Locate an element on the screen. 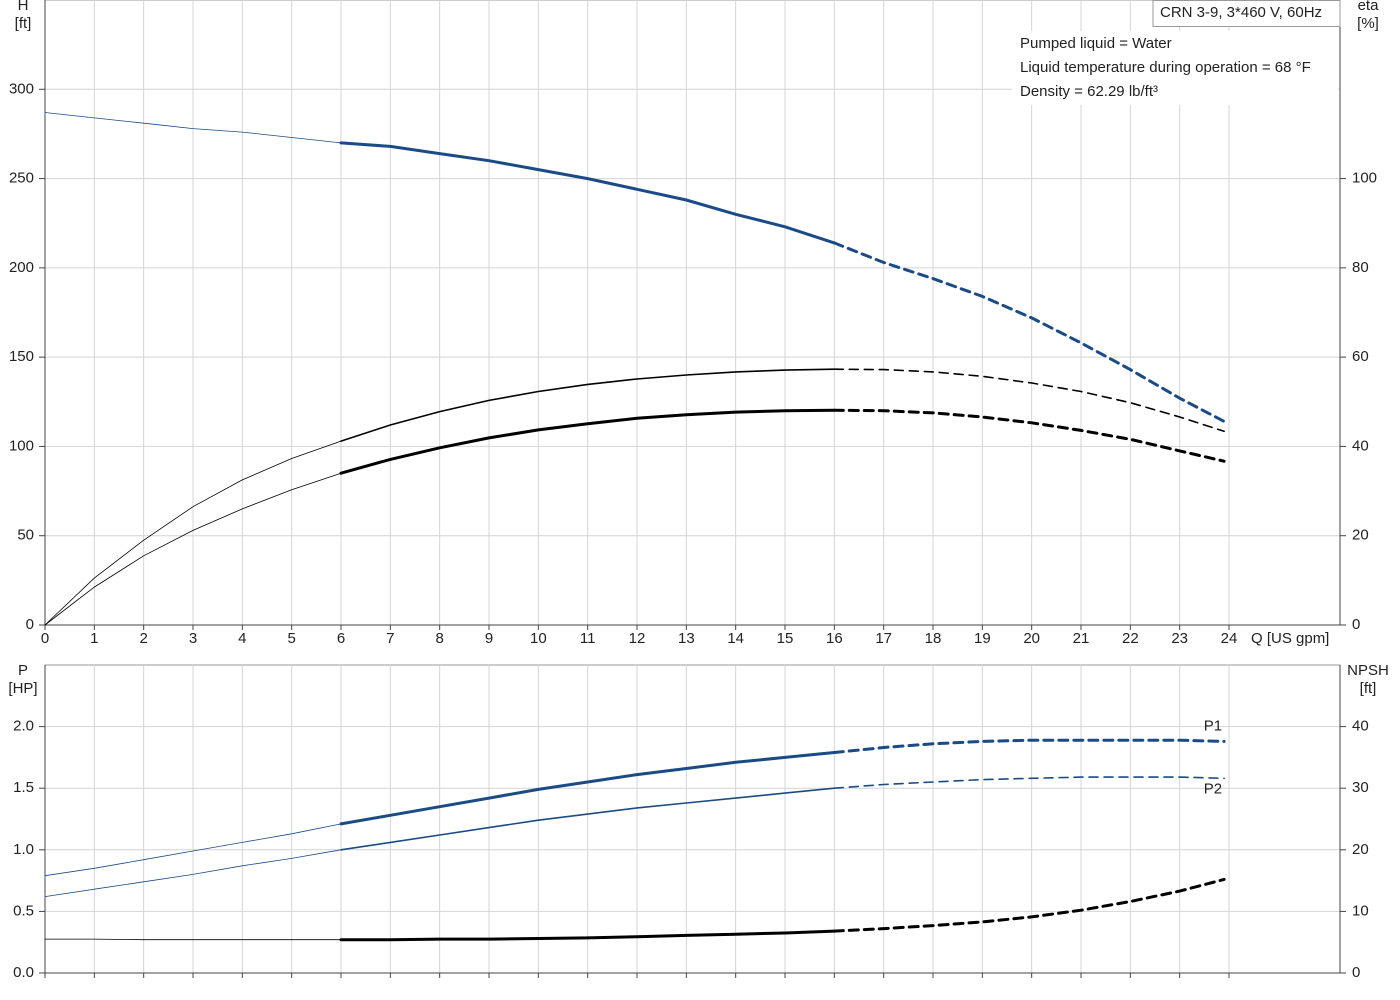  y-tick-label: 1.0 is located at coordinates (23, 849).